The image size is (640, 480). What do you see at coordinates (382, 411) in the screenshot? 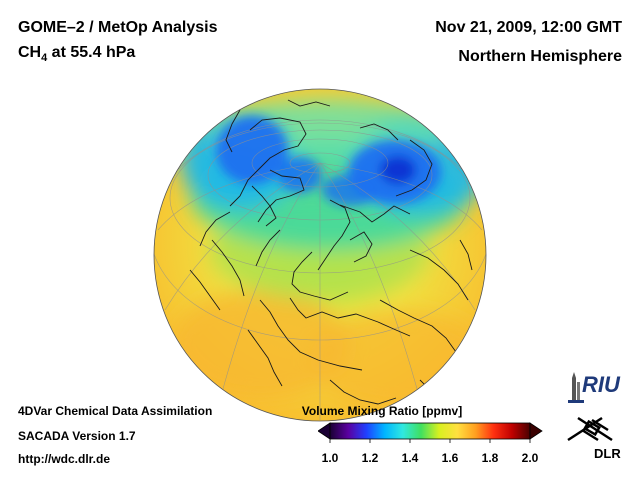
I see `colorbar-title: Volume Mixing Ratio [ppmv]` at bounding box center [382, 411].